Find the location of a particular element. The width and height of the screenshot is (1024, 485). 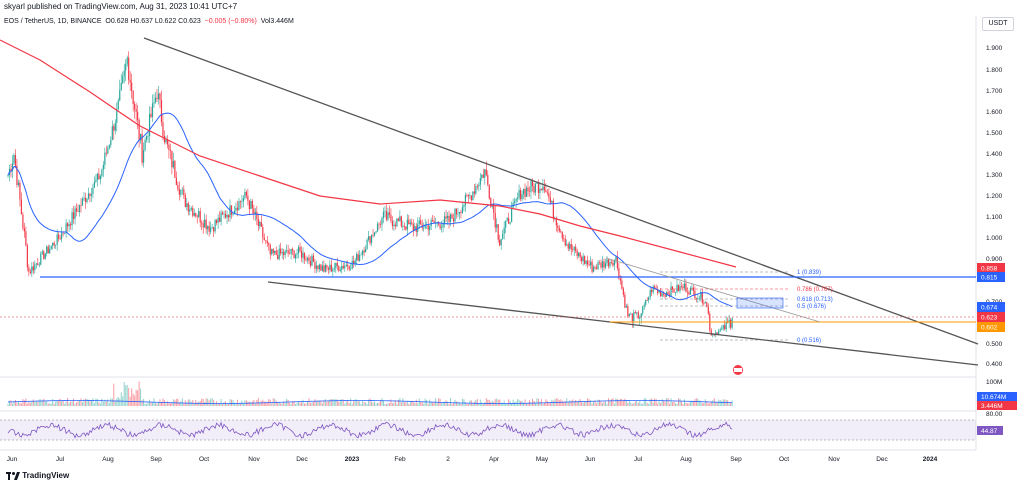

y-tick-label: 0.400 is located at coordinates (994, 364).